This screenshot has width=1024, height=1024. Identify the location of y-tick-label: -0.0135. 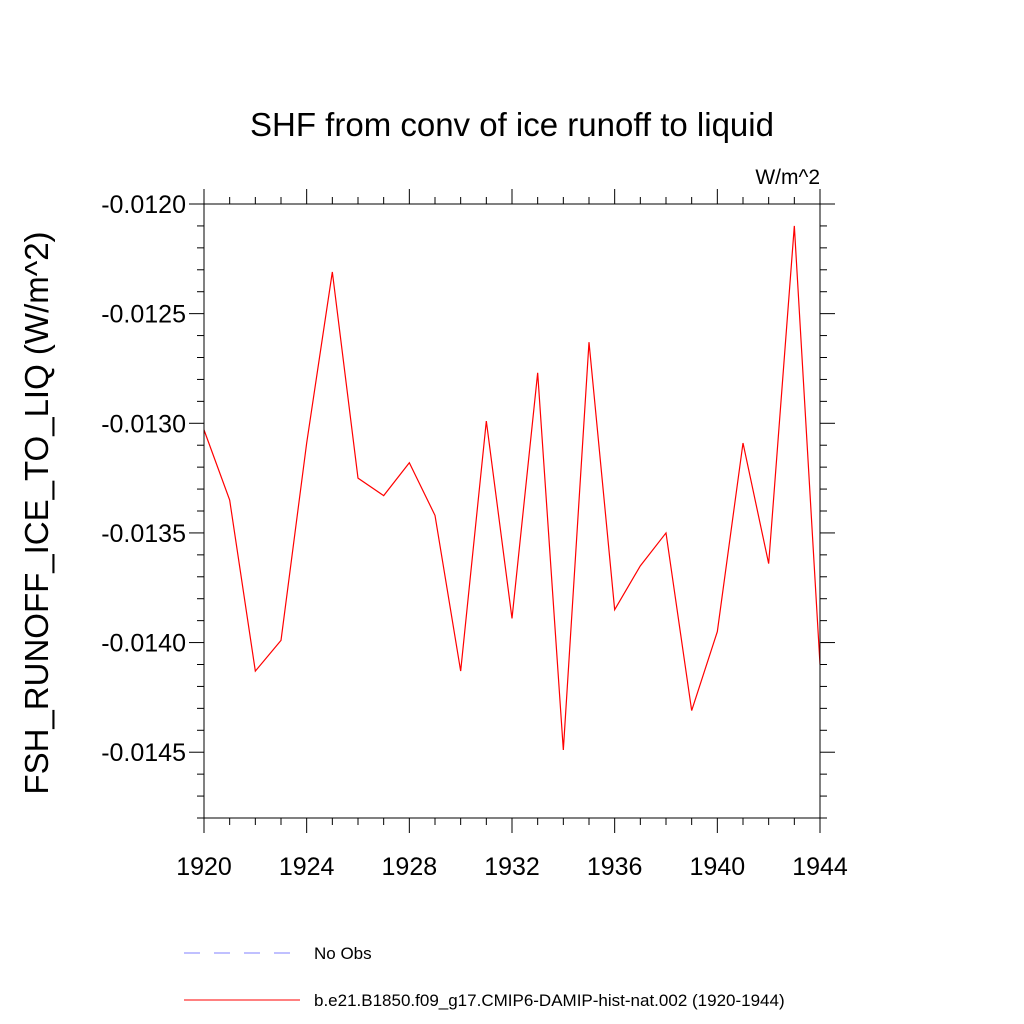
(143, 534).